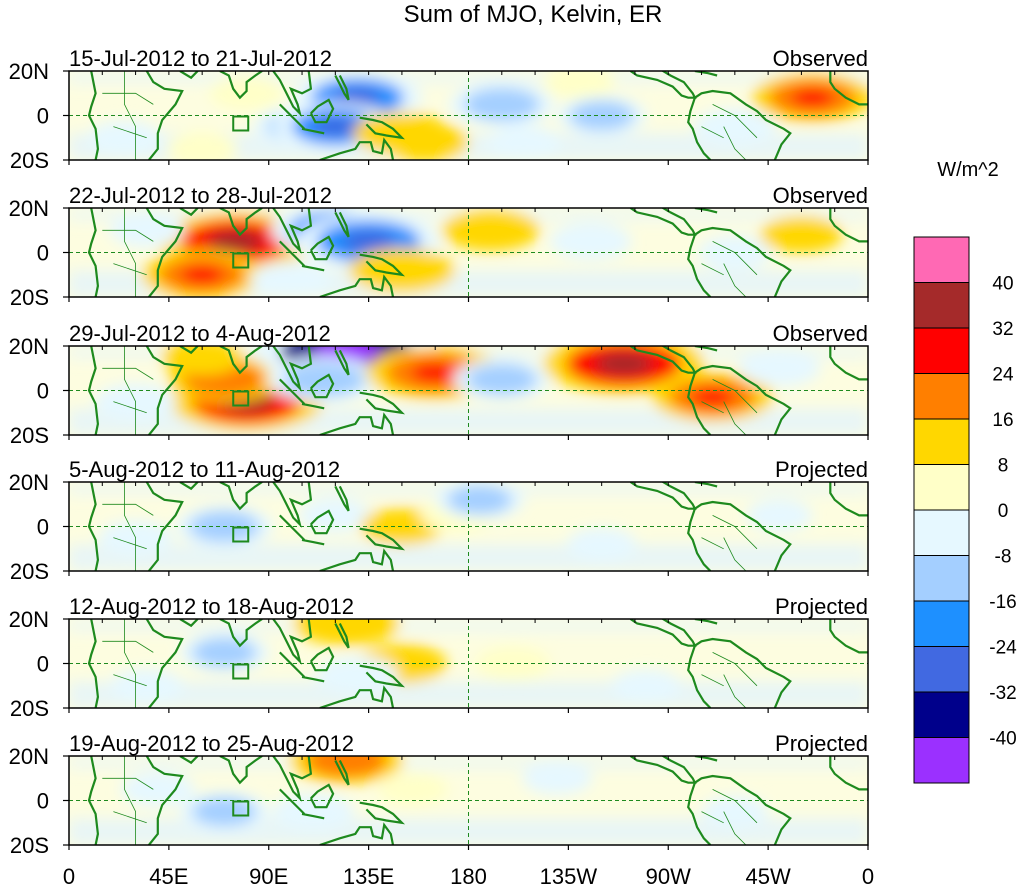 The image size is (1021, 889). Describe the element at coordinates (533, 14) in the screenshot. I see `chart-title: Sum of MJO, Kelvin, ER` at that location.